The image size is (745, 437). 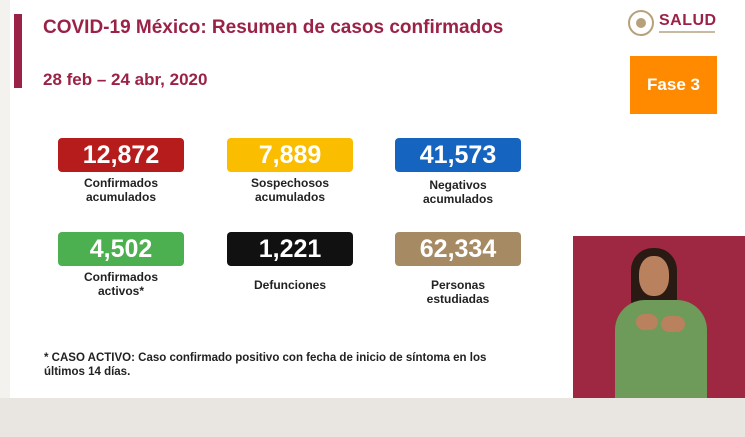 What do you see at coordinates (673, 85) in the screenshot?
I see `phase-badge: Fase 3` at bounding box center [673, 85].